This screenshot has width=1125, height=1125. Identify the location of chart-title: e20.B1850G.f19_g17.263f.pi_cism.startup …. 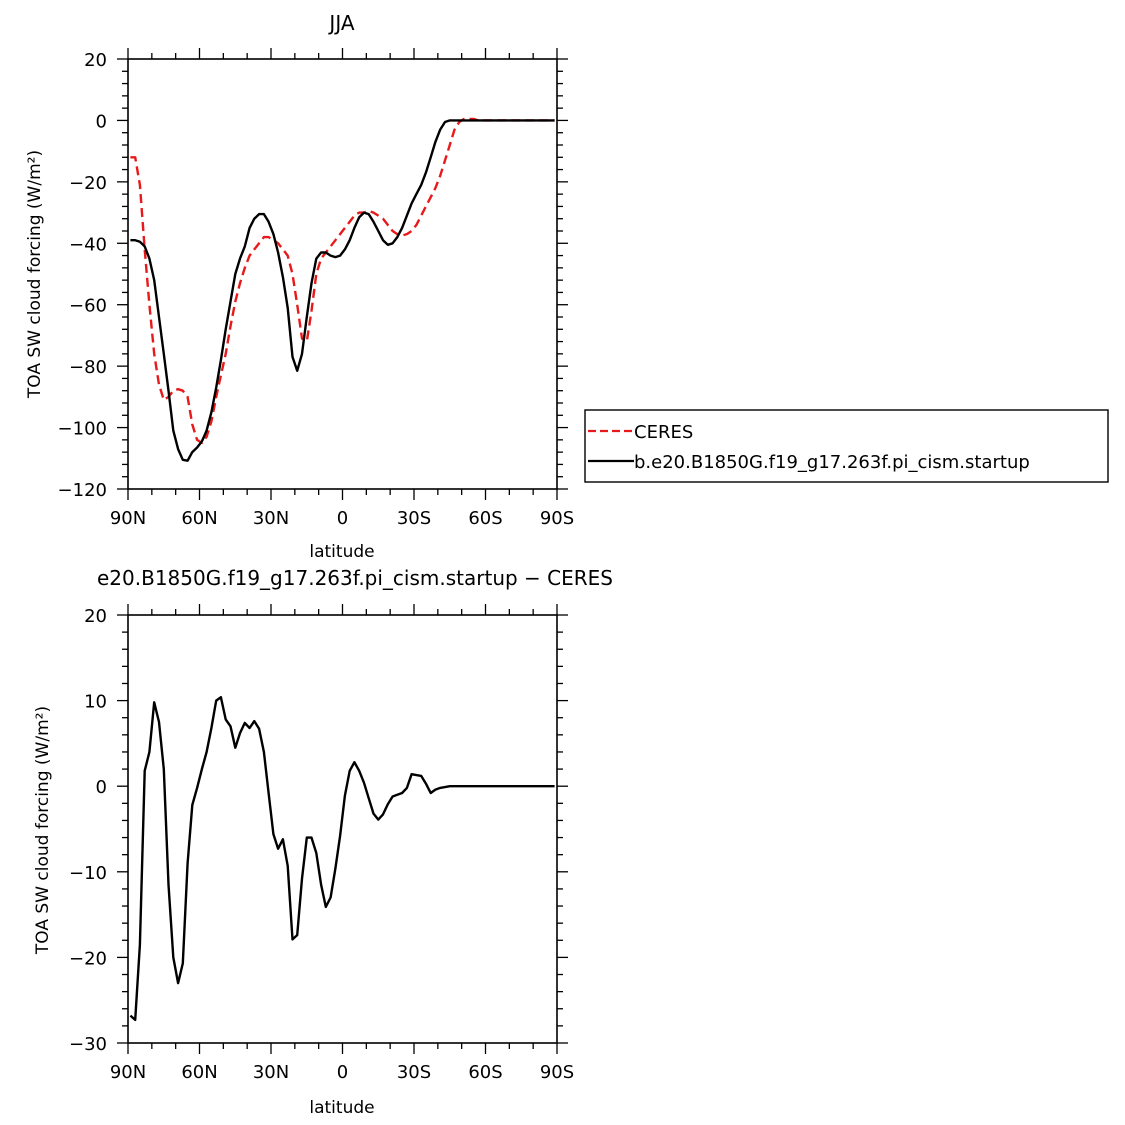
(355, 578).